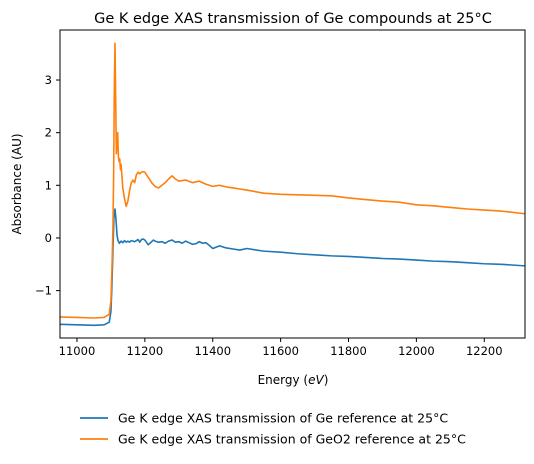 Image resolution: width=534 pixels, height=464 pixels. I want to click on y-tick-label: −1, so click(43, 291).